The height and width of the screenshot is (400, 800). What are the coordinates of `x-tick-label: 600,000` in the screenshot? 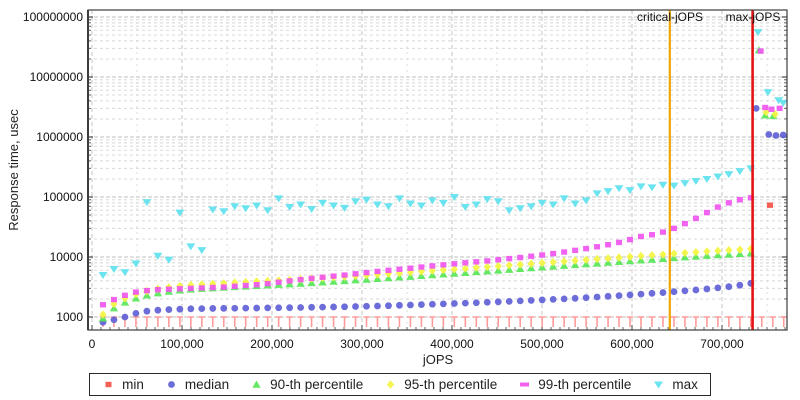 It's located at (632, 344).